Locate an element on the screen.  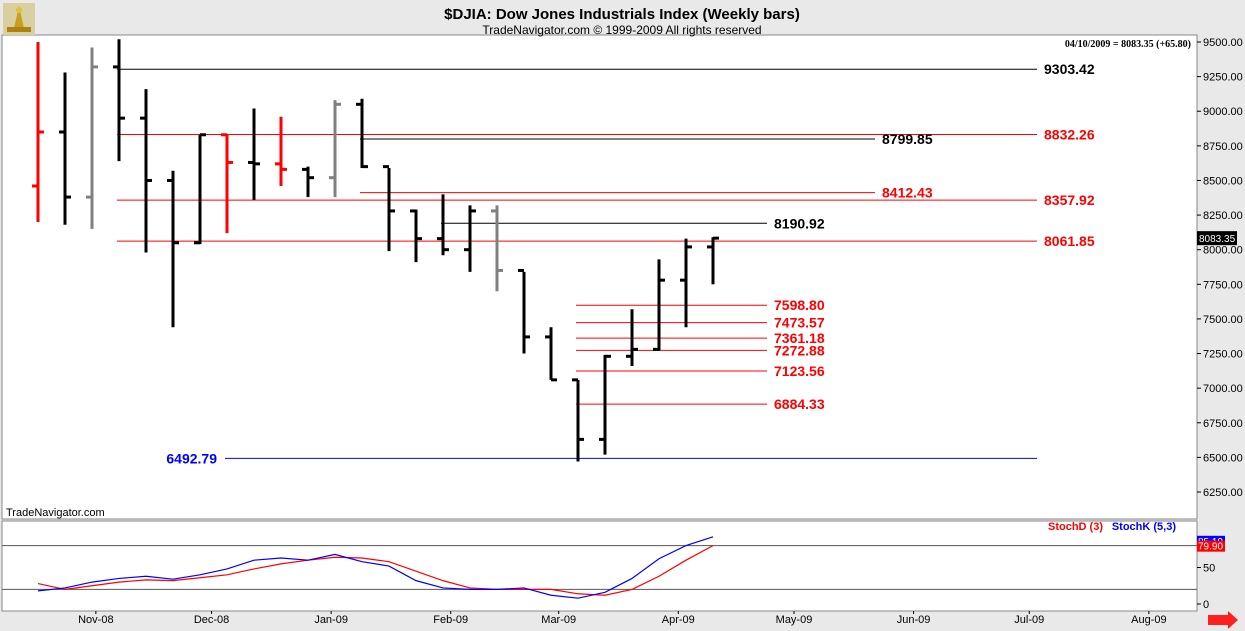
legend-stochk: StochK (5,3) is located at coordinates (1144, 527).